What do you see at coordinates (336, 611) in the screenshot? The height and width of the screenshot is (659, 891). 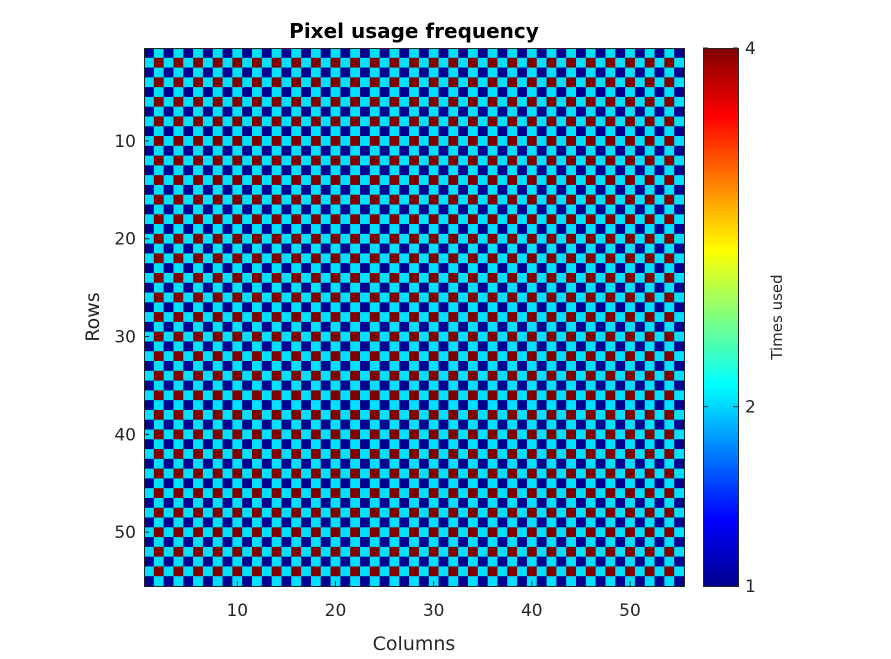 I see `x-tick-label: 20` at bounding box center [336, 611].